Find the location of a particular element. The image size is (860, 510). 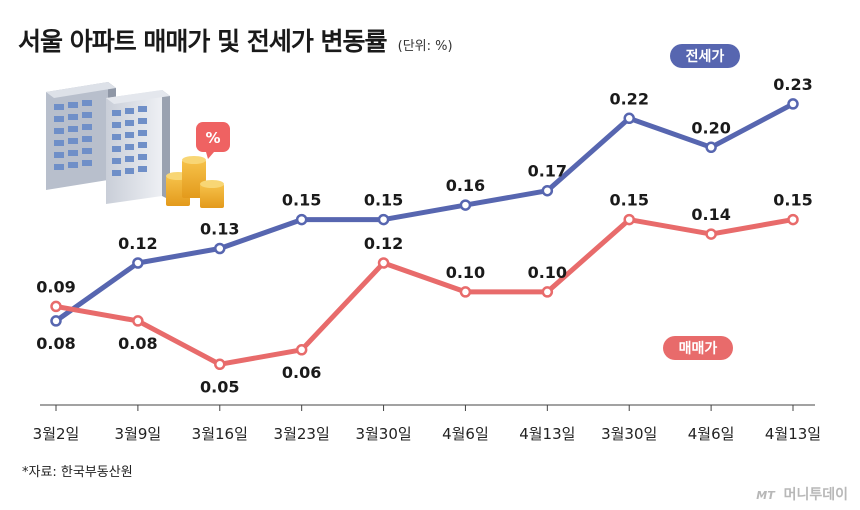

data-label: 0.05 is located at coordinates (219, 386).